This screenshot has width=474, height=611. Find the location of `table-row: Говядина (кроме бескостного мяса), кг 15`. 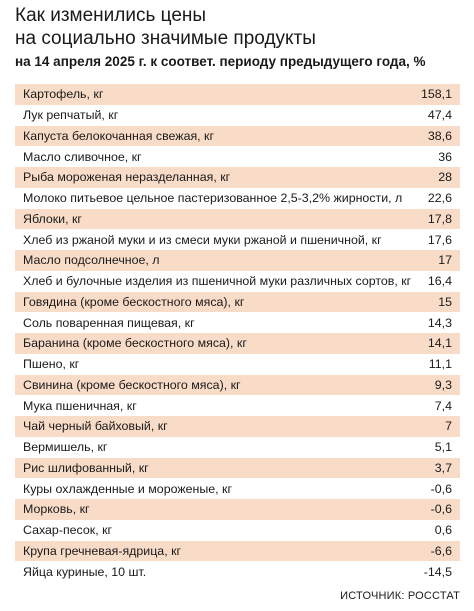

table-row: Говядина (кроме бескостного мяса), кг 15 is located at coordinates (237, 302).